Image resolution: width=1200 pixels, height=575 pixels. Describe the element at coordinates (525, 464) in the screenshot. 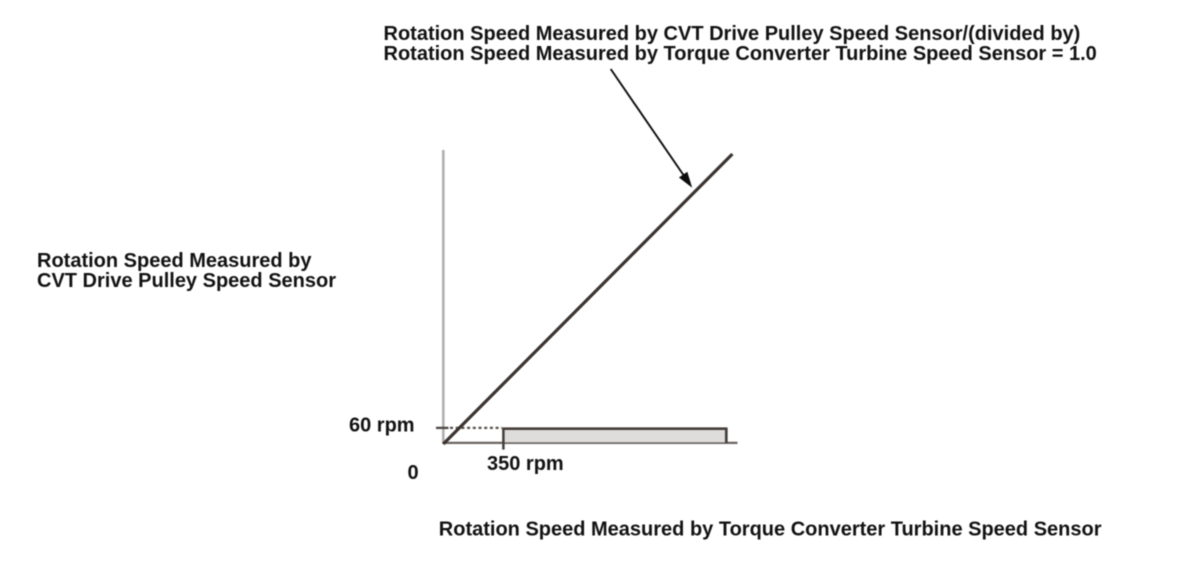

I see `svg-text: 350 rpm` at that location.